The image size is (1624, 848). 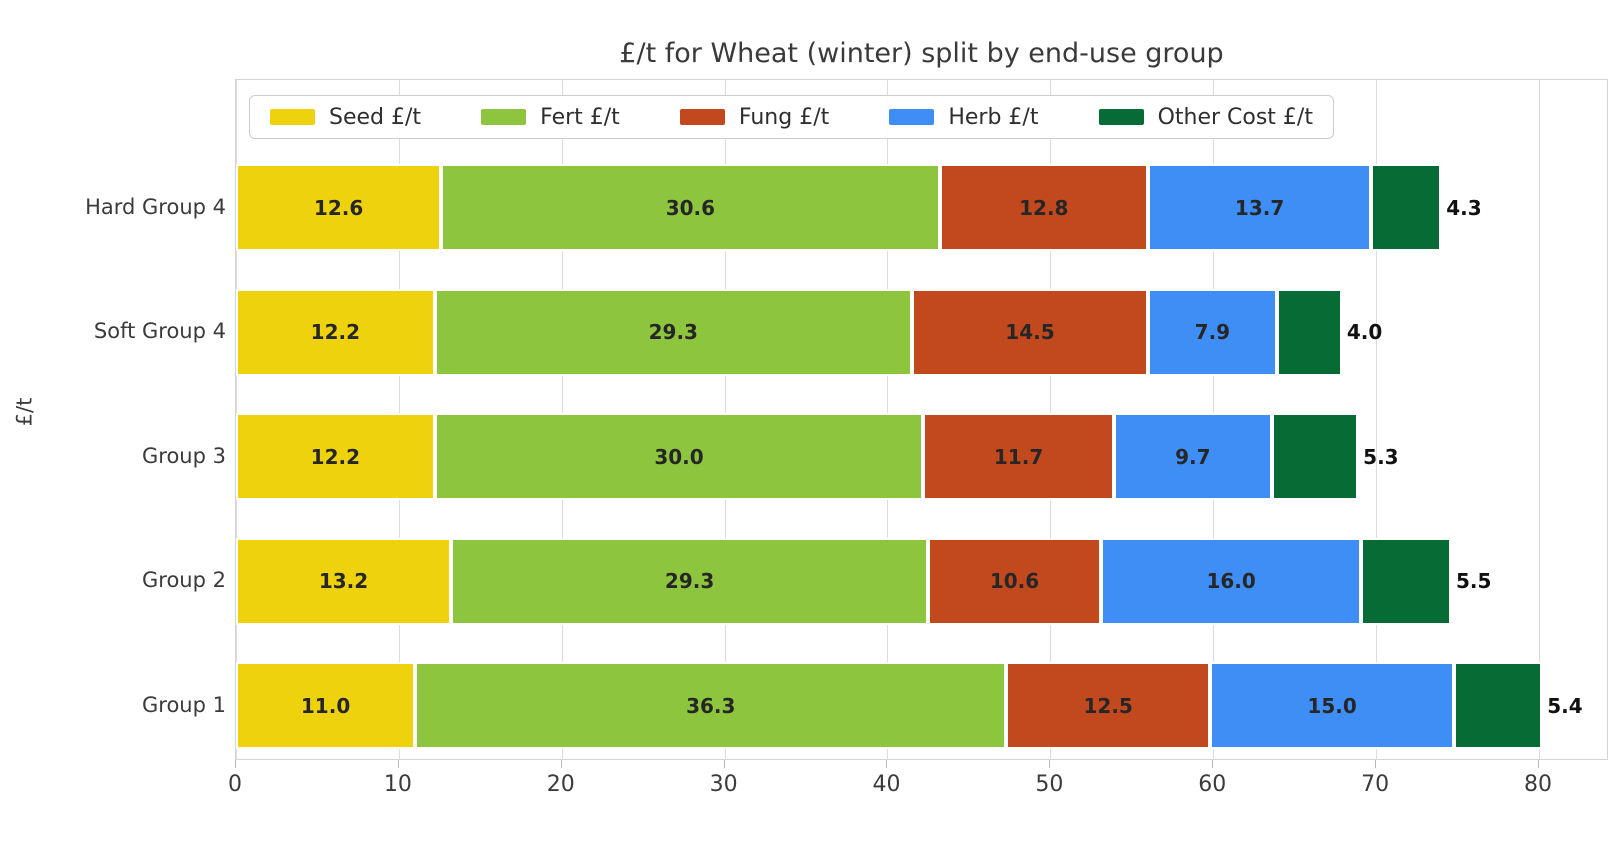 I want to click on bar-segment-fung: 14.5, so click(x=1030, y=332).